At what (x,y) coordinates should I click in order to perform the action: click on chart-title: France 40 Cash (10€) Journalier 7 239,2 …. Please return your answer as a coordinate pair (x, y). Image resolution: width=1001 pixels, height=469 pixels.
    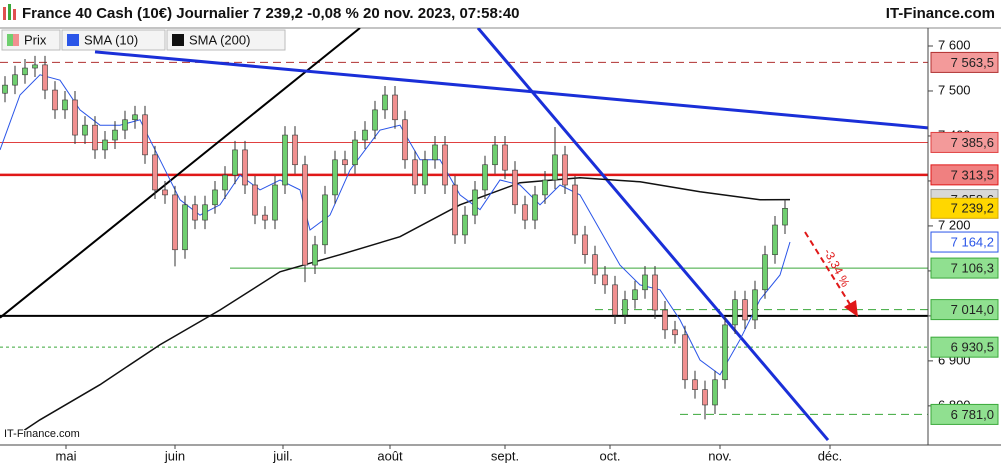
    Looking at the image, I should click on (271, 13).